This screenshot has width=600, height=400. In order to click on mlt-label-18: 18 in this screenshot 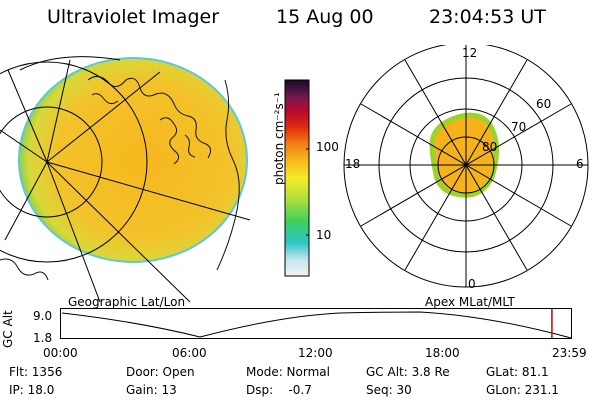, I will do `click(353, 164)`.